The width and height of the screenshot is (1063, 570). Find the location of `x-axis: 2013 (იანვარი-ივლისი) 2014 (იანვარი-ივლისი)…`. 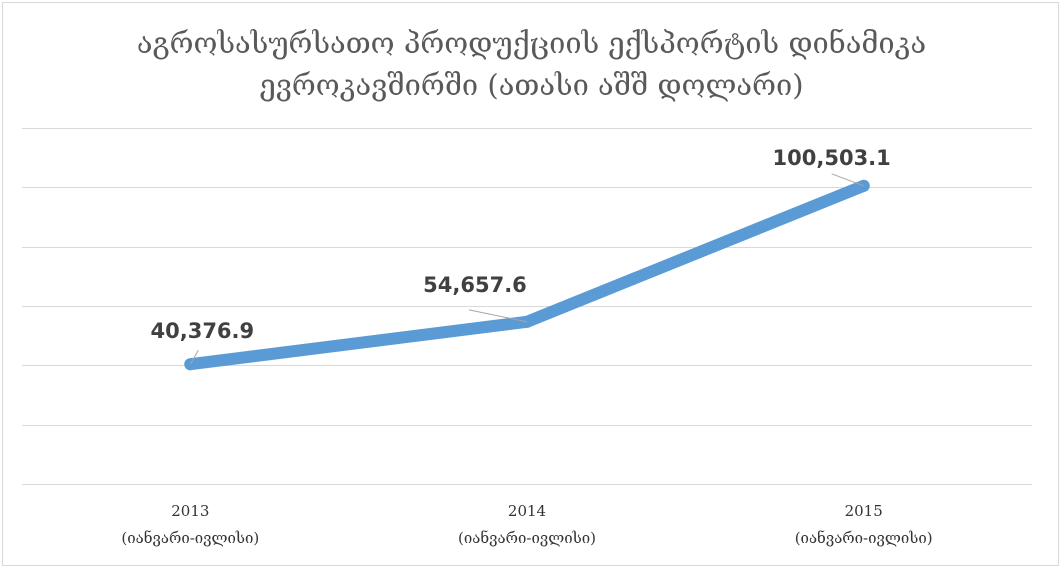

x-axis: 2013 (იანვარი-ივლისი) 2014 (იანვარი-ივლისი)… is located at coordinates (526, 524).